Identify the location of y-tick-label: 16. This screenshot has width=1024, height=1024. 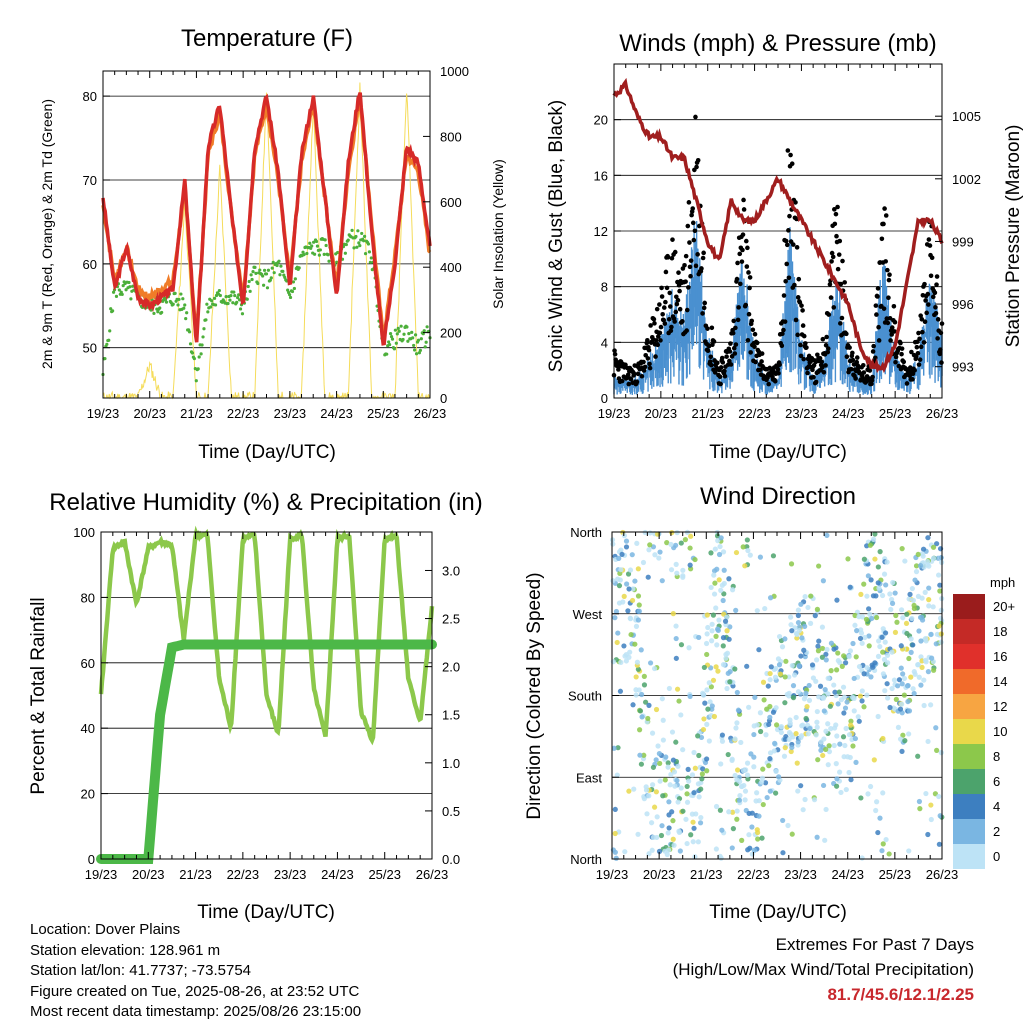
(601, 175).